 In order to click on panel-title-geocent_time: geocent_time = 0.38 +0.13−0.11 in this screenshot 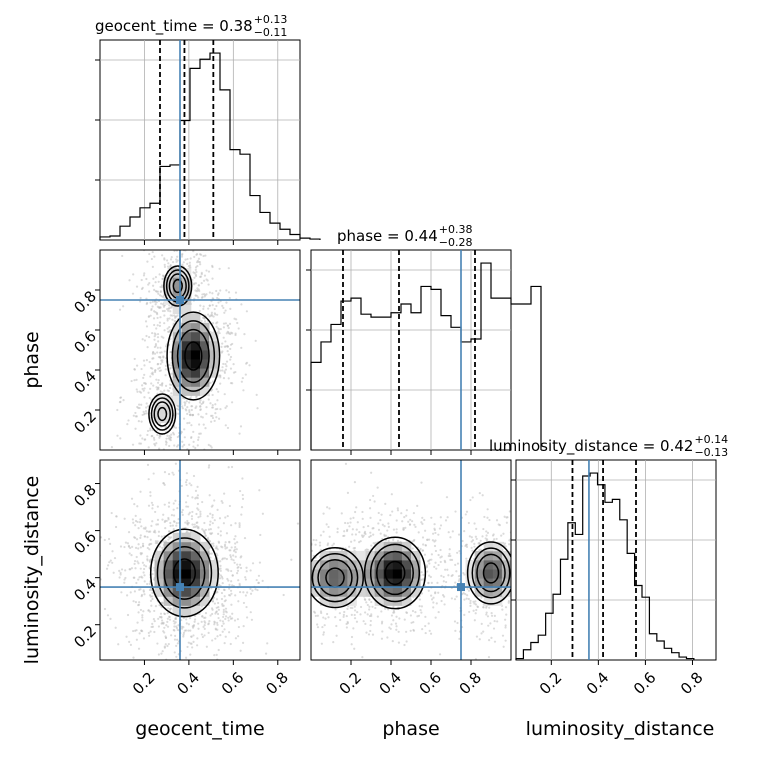, I will do `click(191, 26)`.